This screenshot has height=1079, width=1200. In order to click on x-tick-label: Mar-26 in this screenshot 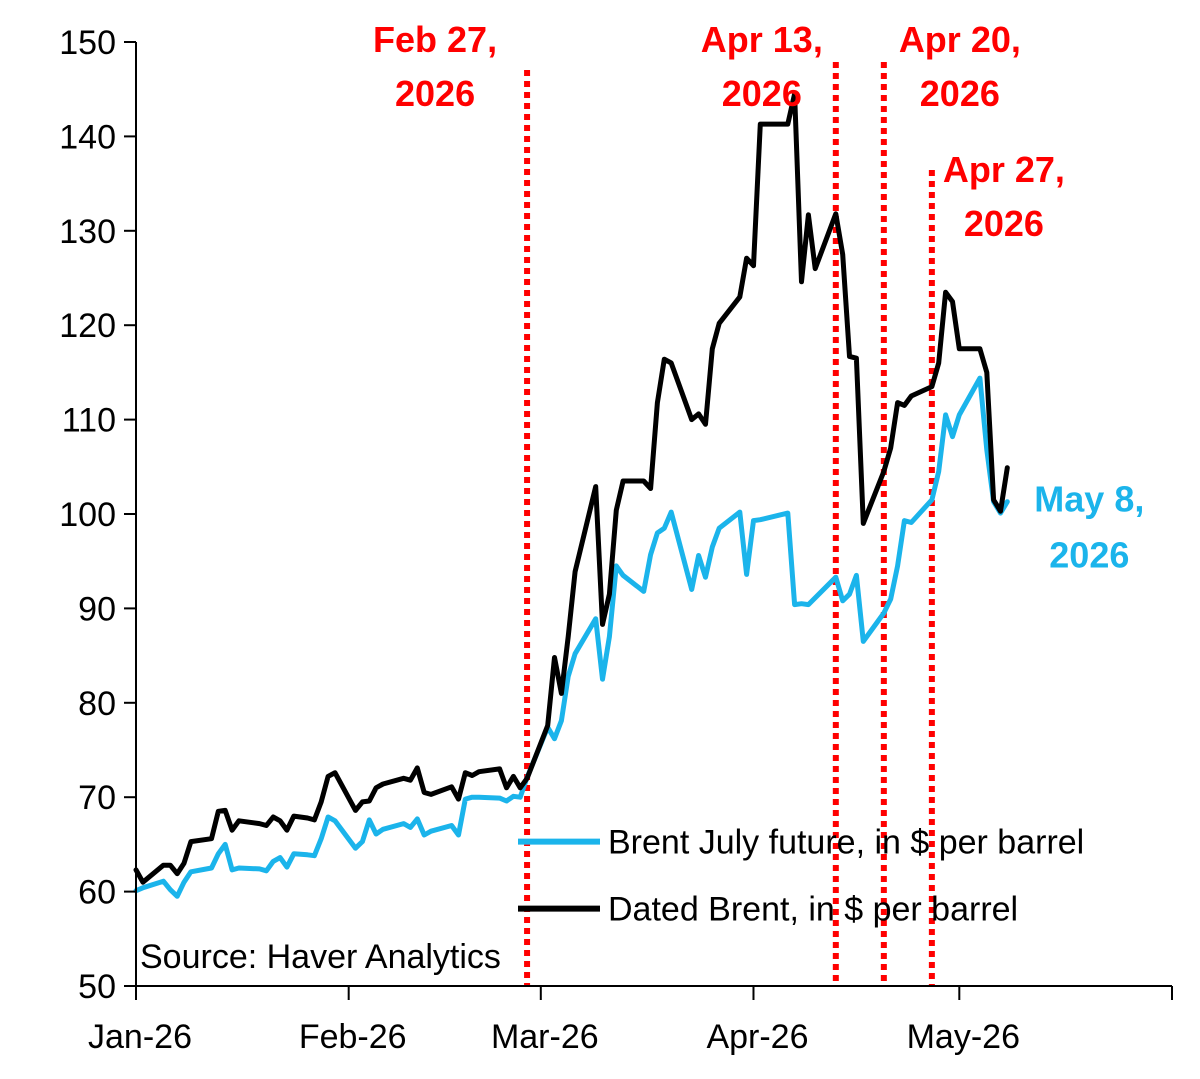, I will do `click(545, 1037)`.